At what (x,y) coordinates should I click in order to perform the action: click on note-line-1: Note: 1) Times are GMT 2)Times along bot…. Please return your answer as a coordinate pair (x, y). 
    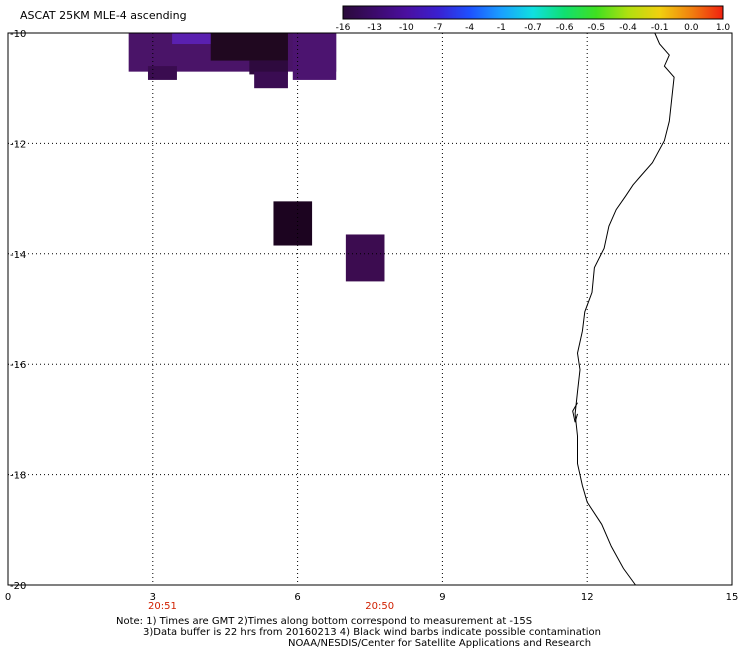
    Looking at the image, I should click on (324, 621).